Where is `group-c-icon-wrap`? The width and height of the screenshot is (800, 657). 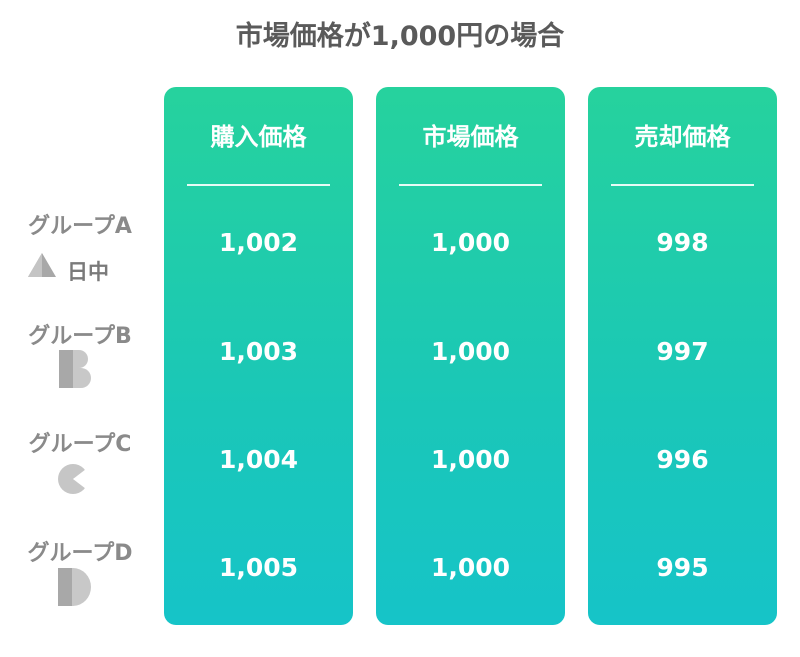
group-c-icon-wrap is located at coordinates (80, 477).